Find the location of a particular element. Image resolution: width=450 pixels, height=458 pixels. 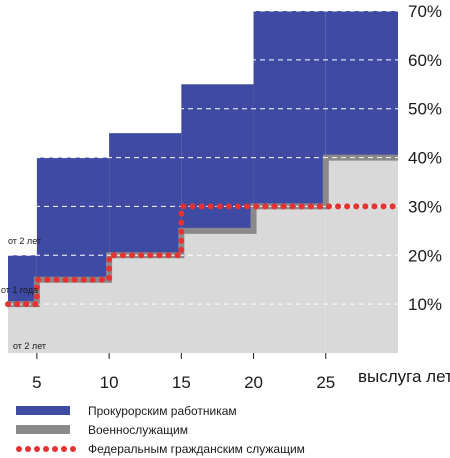

annotation-lower: от 2 лет is located at coordinates (29, 346).